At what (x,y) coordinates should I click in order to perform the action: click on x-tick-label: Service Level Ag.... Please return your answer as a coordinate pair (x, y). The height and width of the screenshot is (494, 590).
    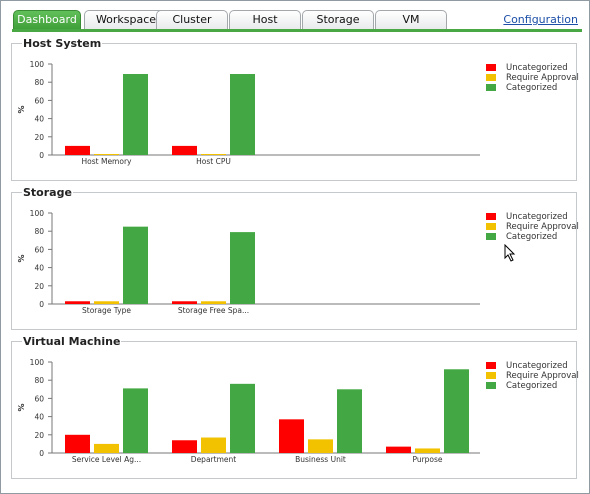
    Looking at the image, I should click on (106, 459).